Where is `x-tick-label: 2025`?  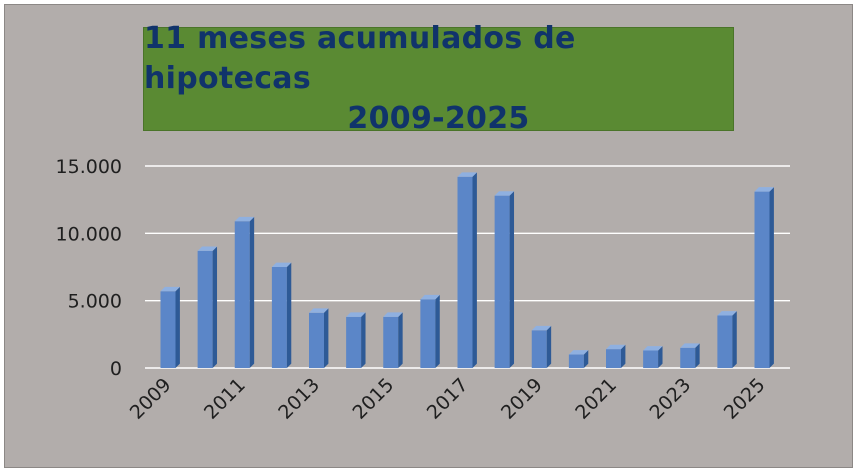
x-tick-label: 2025 is located at coordinates (745, 399).